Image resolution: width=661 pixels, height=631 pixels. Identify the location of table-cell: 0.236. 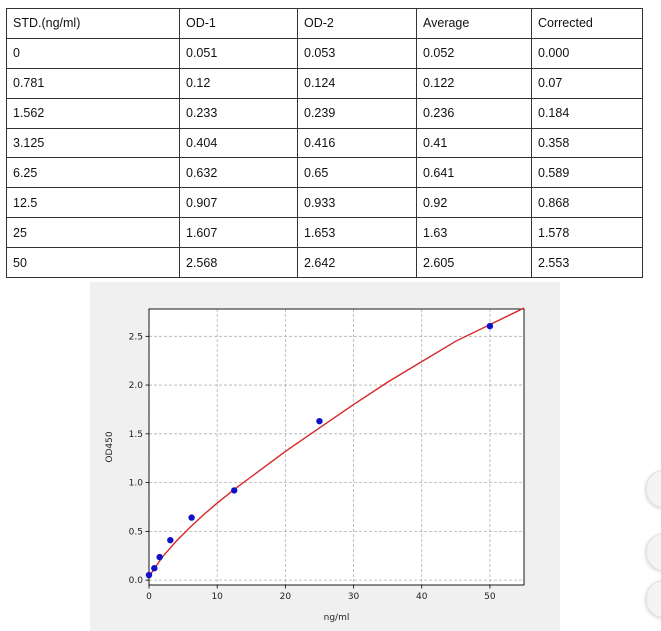
(474, 113).